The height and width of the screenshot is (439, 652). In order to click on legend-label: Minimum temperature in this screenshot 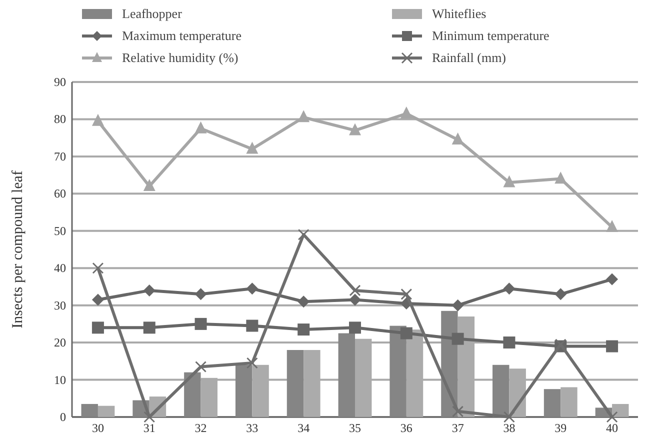, I will do `click(491, 35)`.